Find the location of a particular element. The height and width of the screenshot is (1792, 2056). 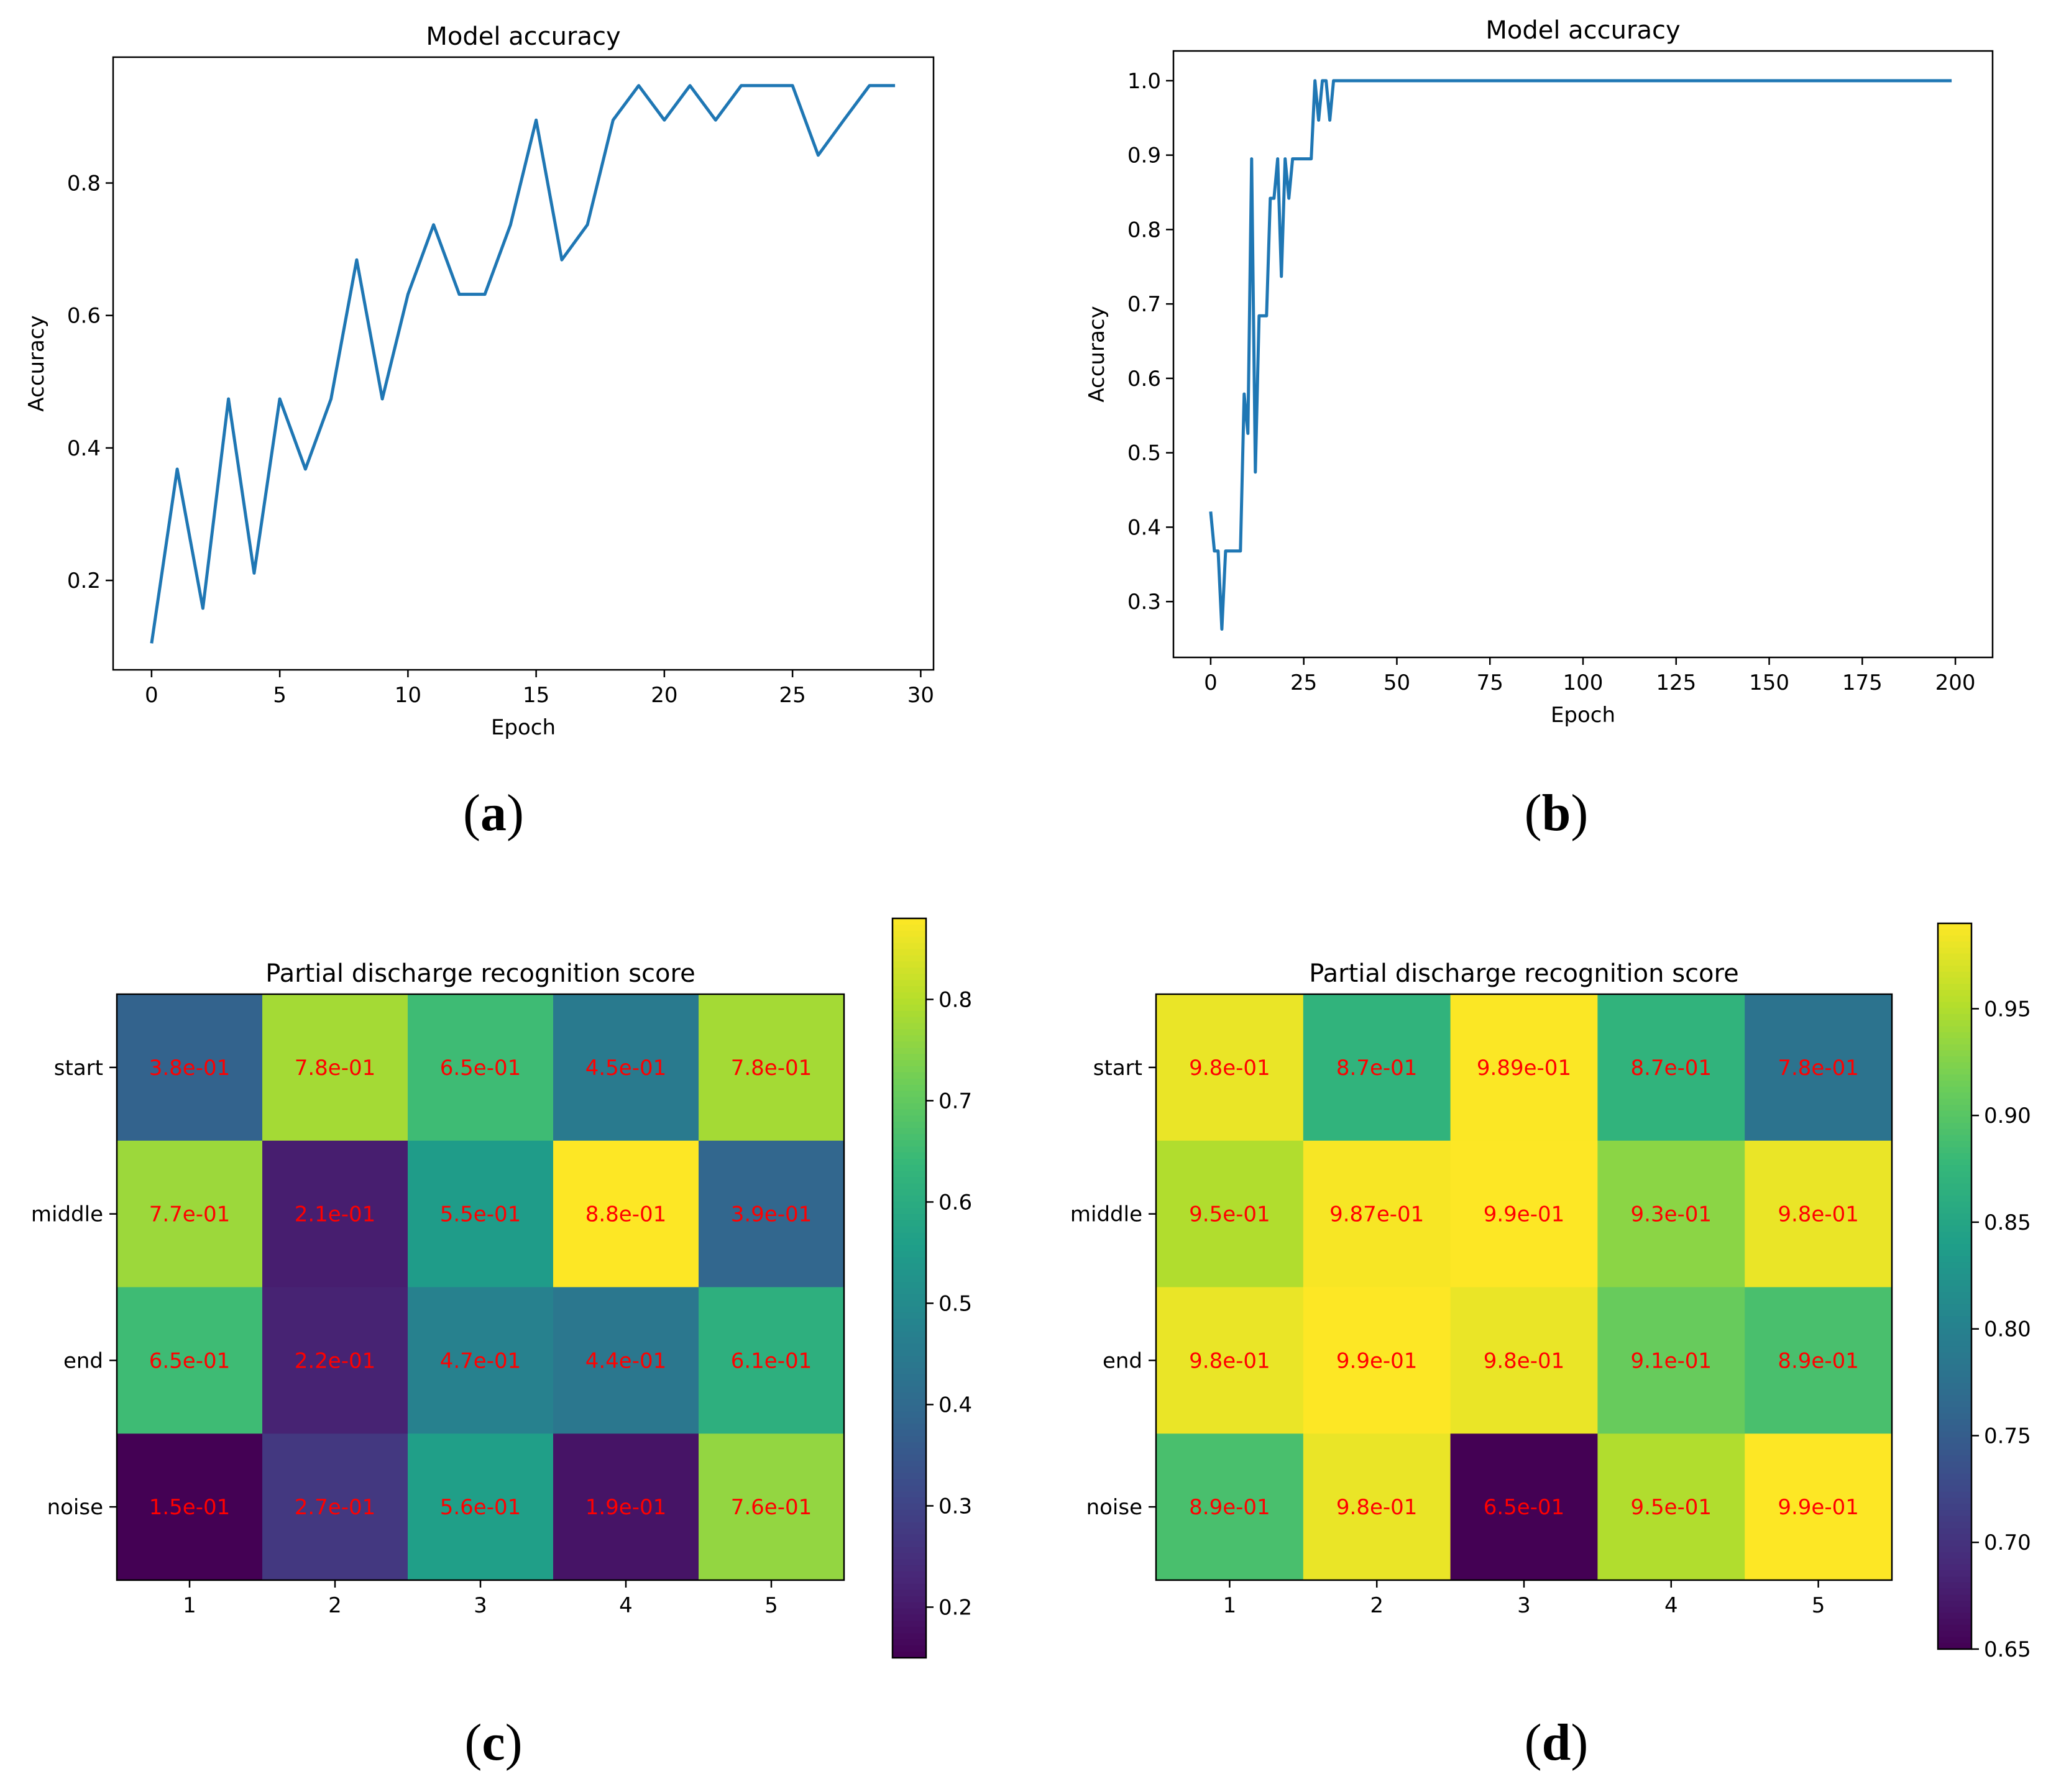

x-tick-label: 15 is located at coordinates (536, 695).